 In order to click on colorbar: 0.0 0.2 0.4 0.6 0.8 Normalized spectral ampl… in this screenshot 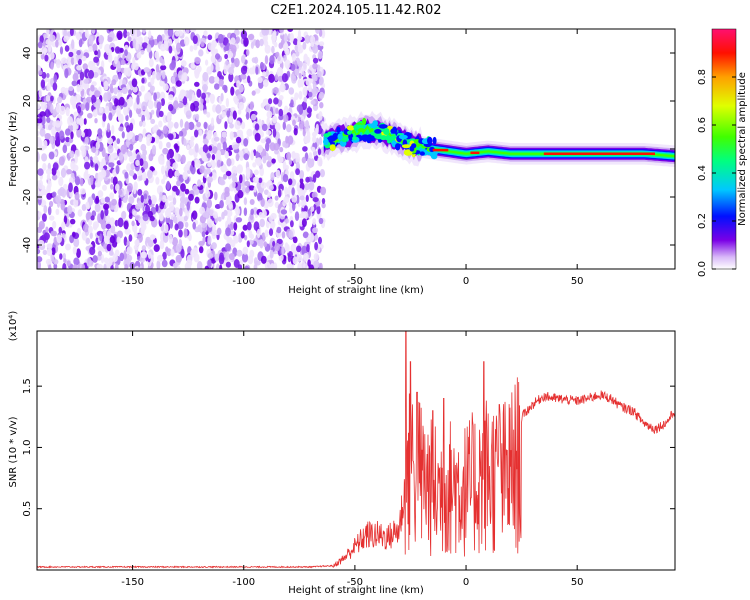, I will do `click(722, 152)`.